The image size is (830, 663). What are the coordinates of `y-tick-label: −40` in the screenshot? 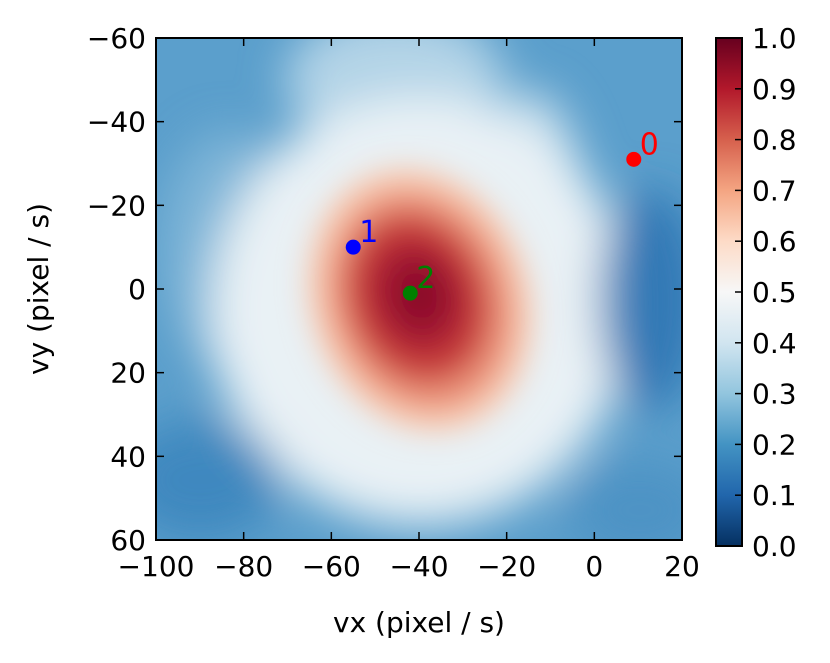 It's located at (116, 122).